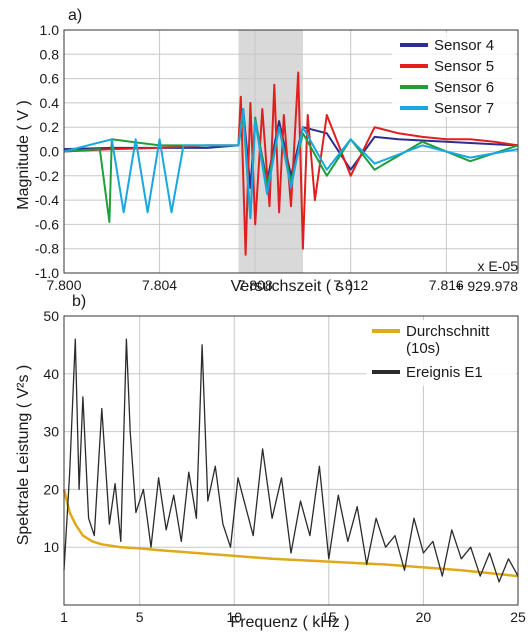 This screenshot has height=636, width=528. What do you see at coordinates (51, 547) in the screenshot?
I see `y-tick-label: 10` at bounding box center [51, 547].